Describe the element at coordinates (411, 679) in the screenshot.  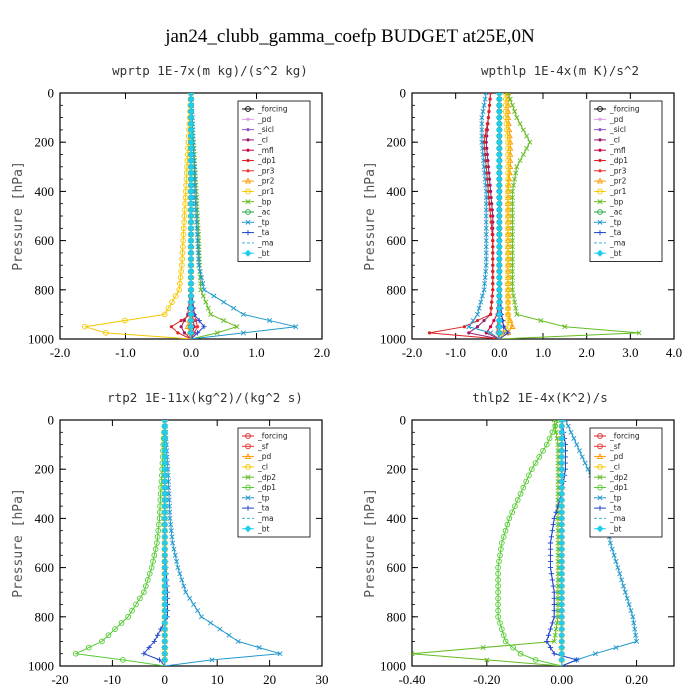
I see `x-tick-label: -0.40` at that location.